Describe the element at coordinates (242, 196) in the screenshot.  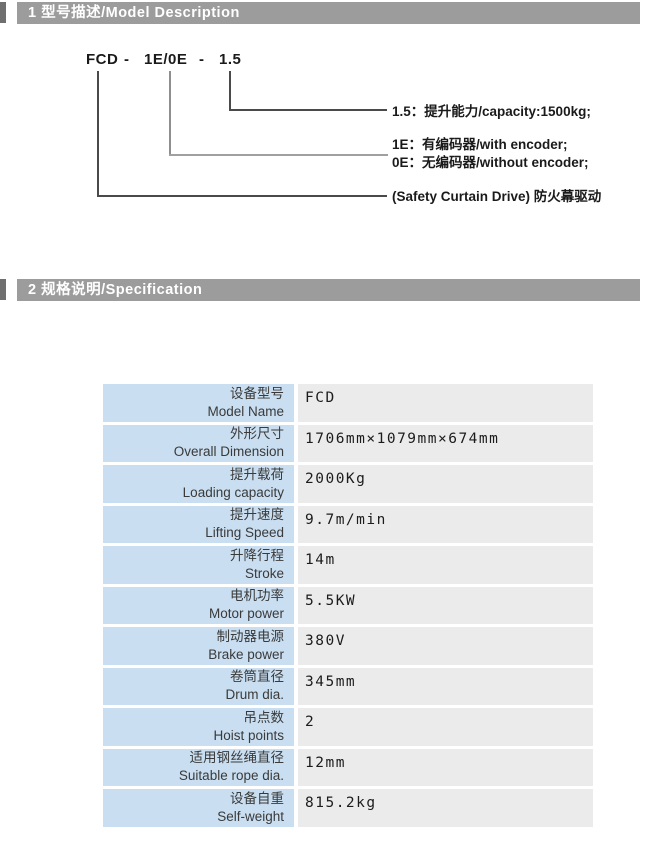
I see `connector-base-horizontal` at that location.